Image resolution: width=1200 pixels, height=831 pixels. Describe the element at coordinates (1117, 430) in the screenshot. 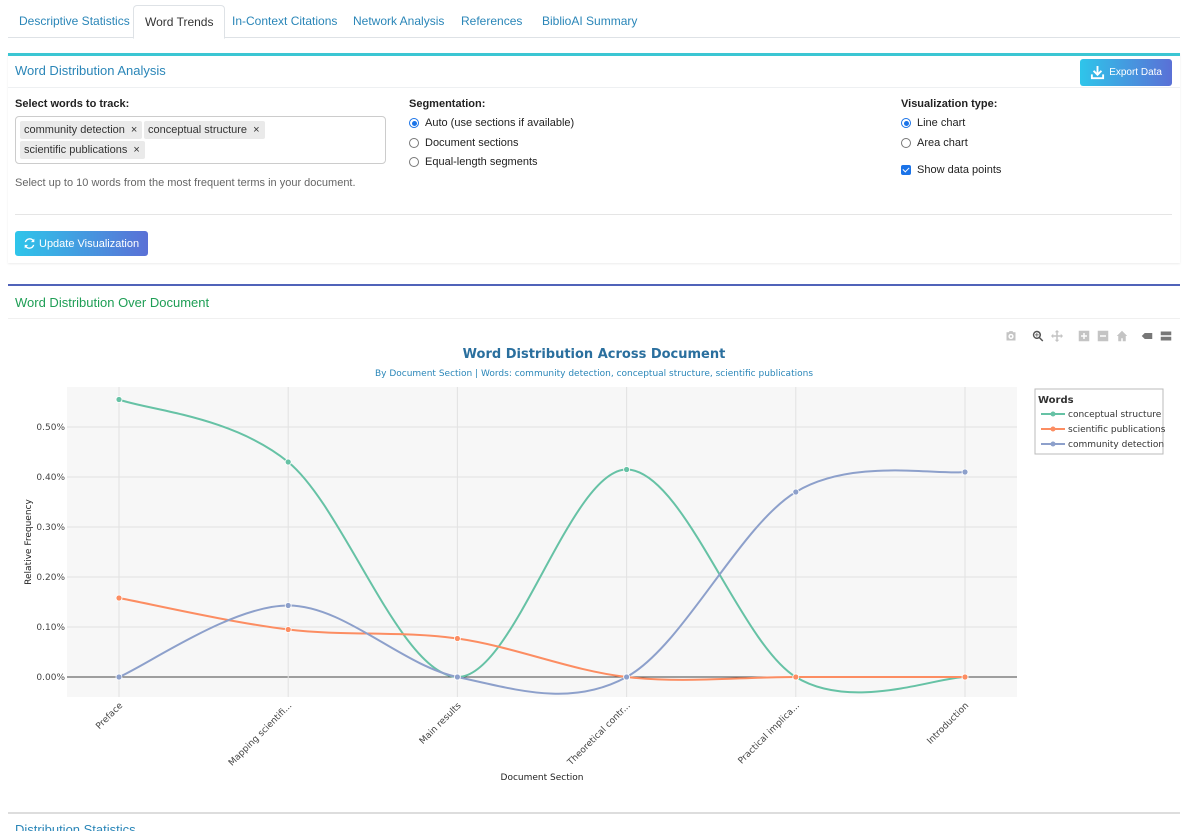

I see `legend-label-scientific-publications: scientific publications` at that location.